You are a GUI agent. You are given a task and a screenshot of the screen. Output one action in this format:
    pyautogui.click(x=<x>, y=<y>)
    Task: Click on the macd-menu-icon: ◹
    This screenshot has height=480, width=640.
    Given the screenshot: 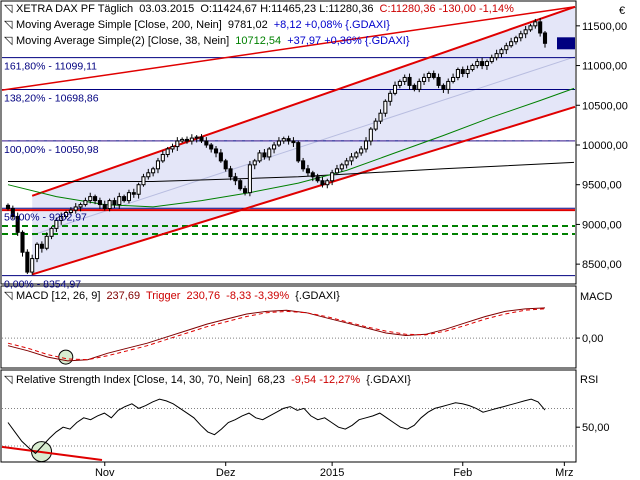 What is the action you would take?
    pyautogui.click(x=8, y=296)
    